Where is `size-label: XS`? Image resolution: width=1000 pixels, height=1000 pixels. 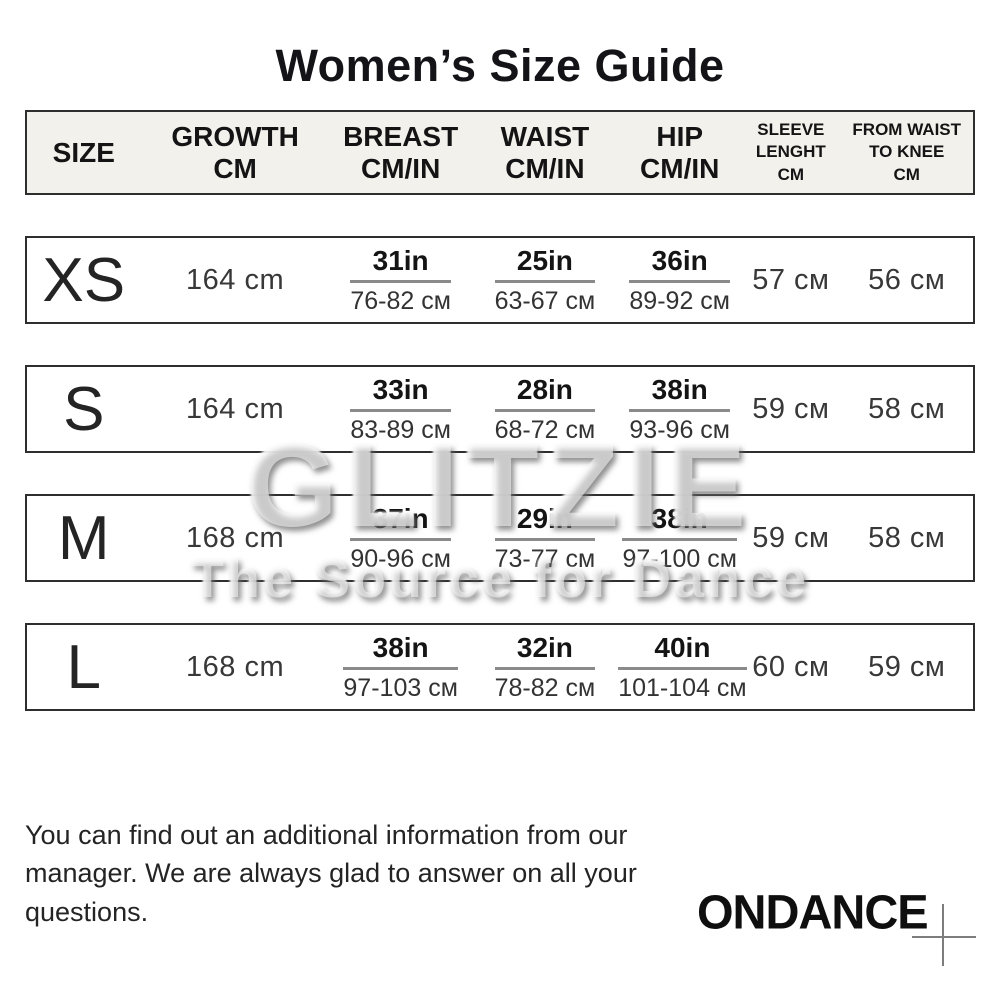 size-label: XS is located at coordinates (84, 280).